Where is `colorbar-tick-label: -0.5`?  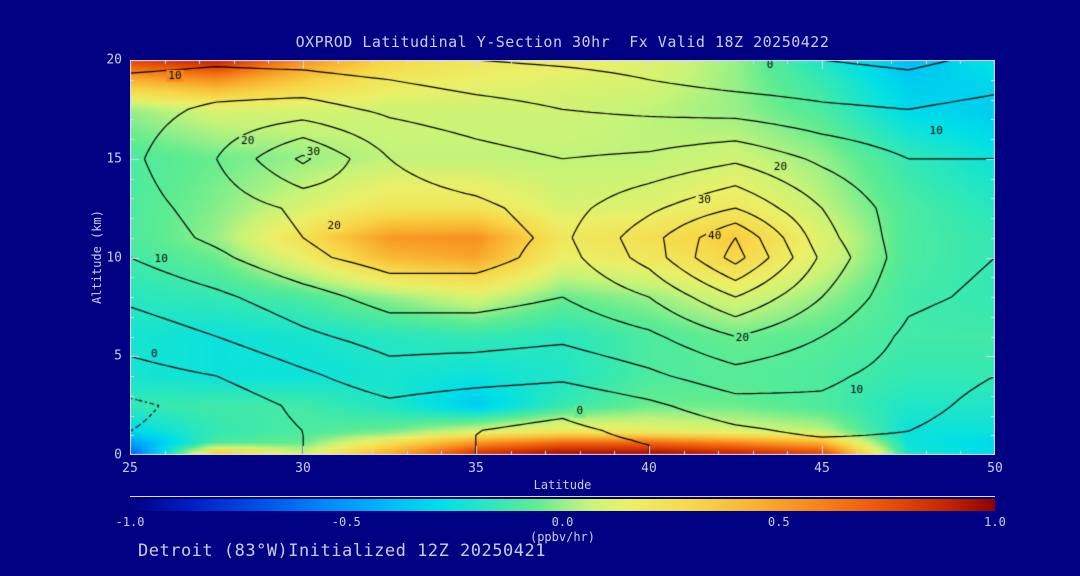 colorbar-tick-label: -0.5 is located at coordinates (346, 522).